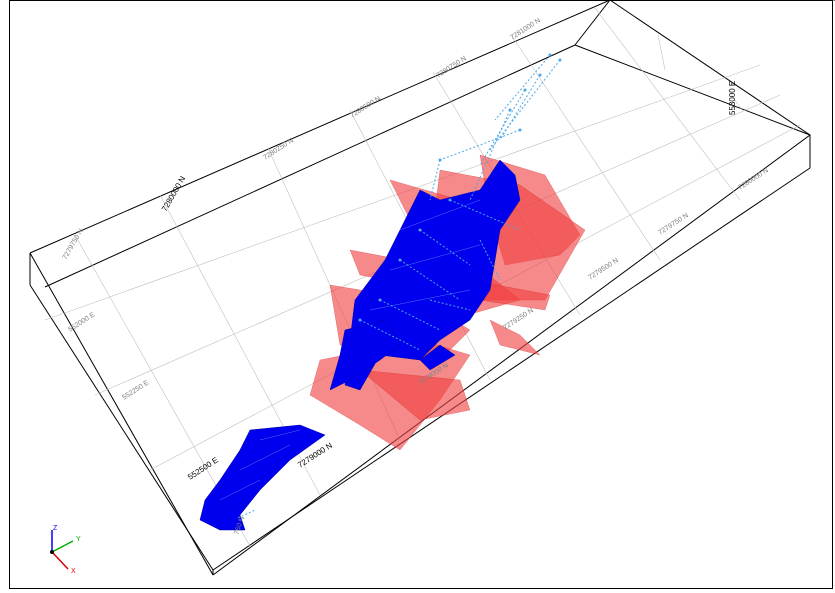 This screenshot has height=593, width=835. Describe the element at coordinates (78, 539) in the screenshot. I see `axis-y-label: Y` at that location.